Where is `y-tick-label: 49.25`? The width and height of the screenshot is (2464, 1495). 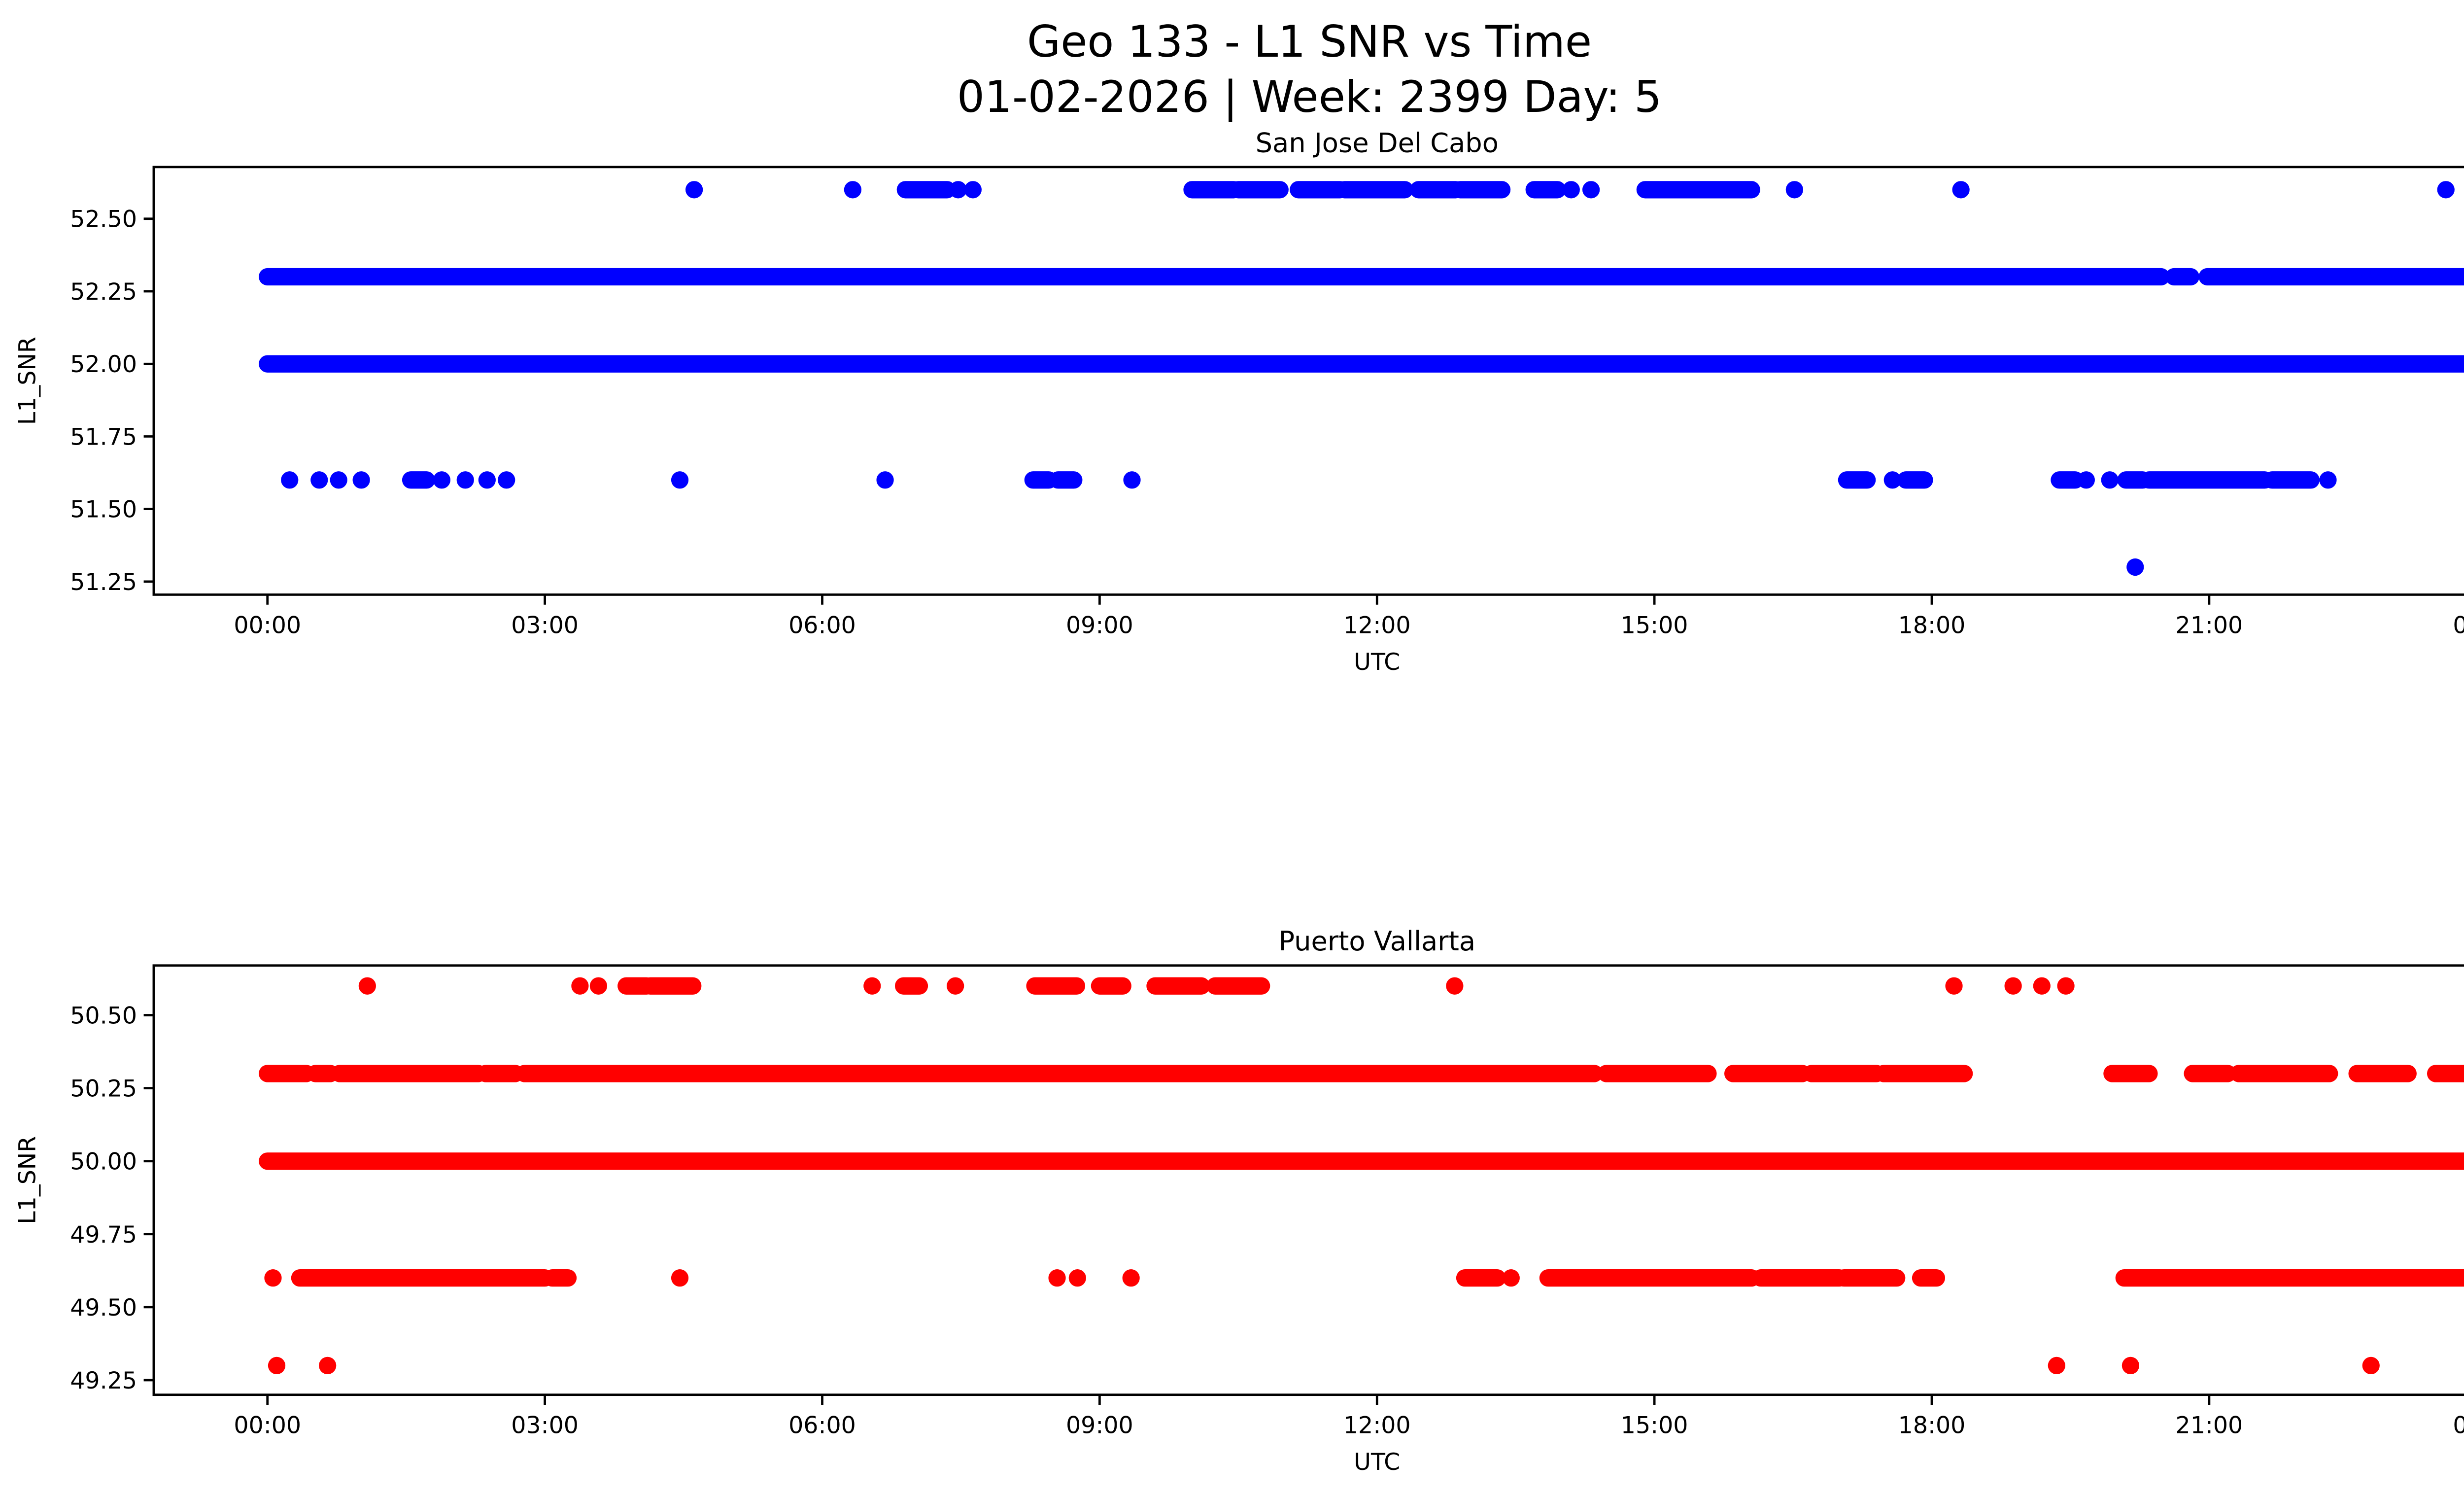 y-tick-label: 49.25 is located at coordinates (103, 1380).